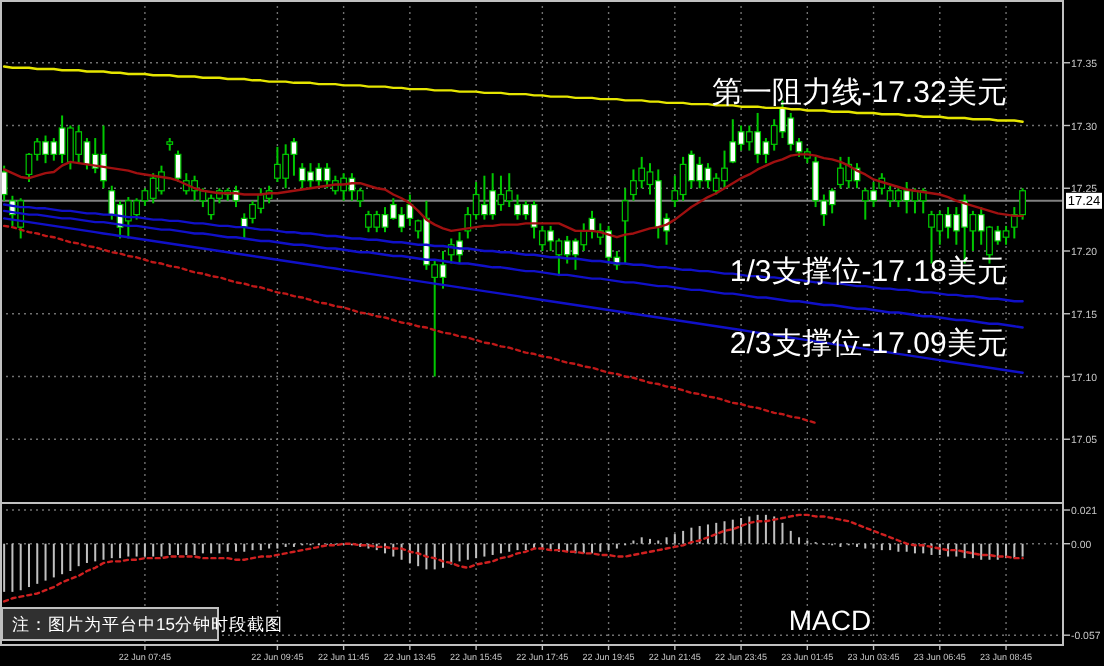  I want to click on series-label: 第一阻力线-17.32美元, so click(859, 92).